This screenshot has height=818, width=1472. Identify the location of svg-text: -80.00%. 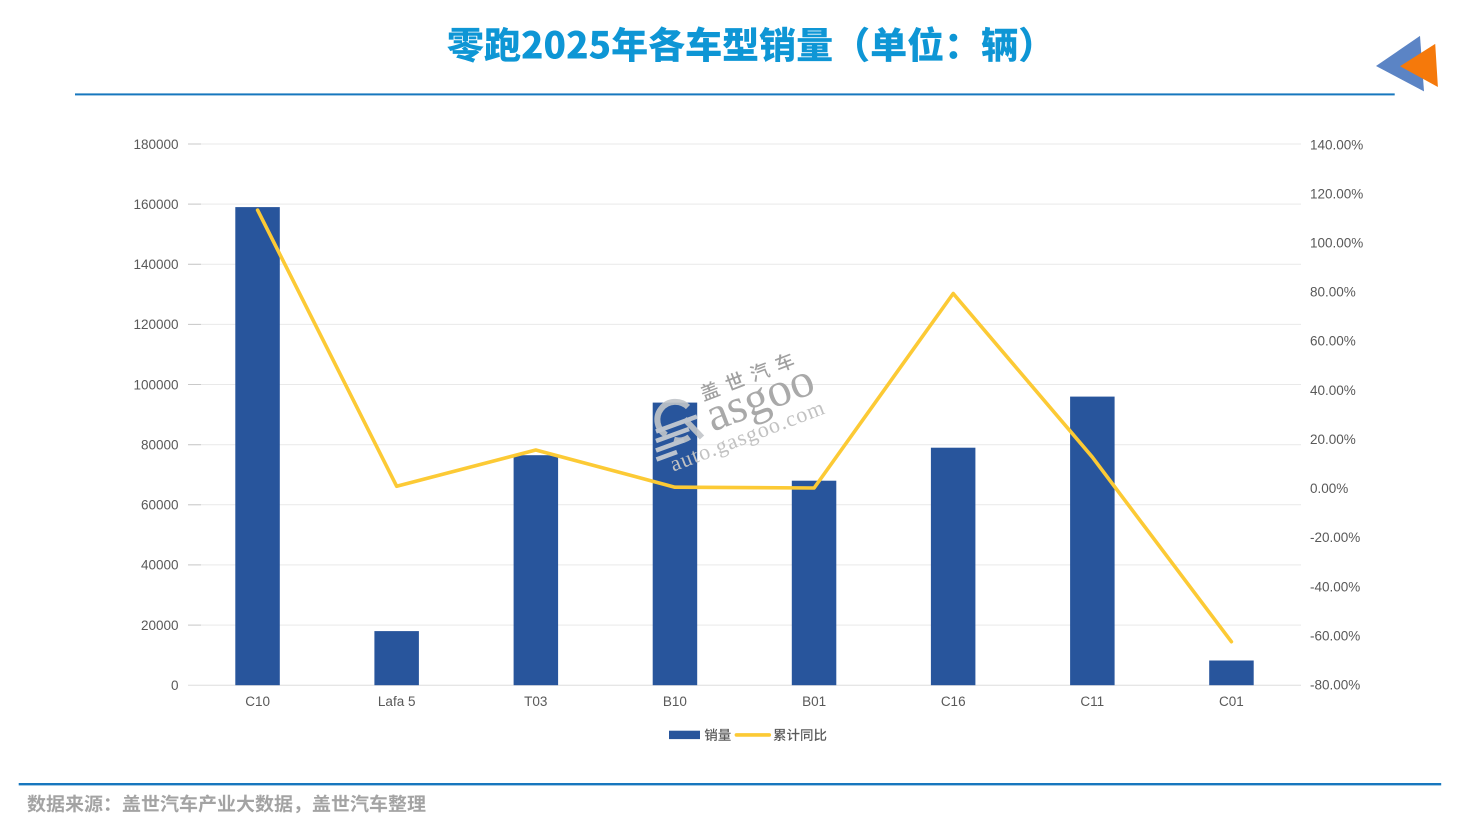
(1335, 685).